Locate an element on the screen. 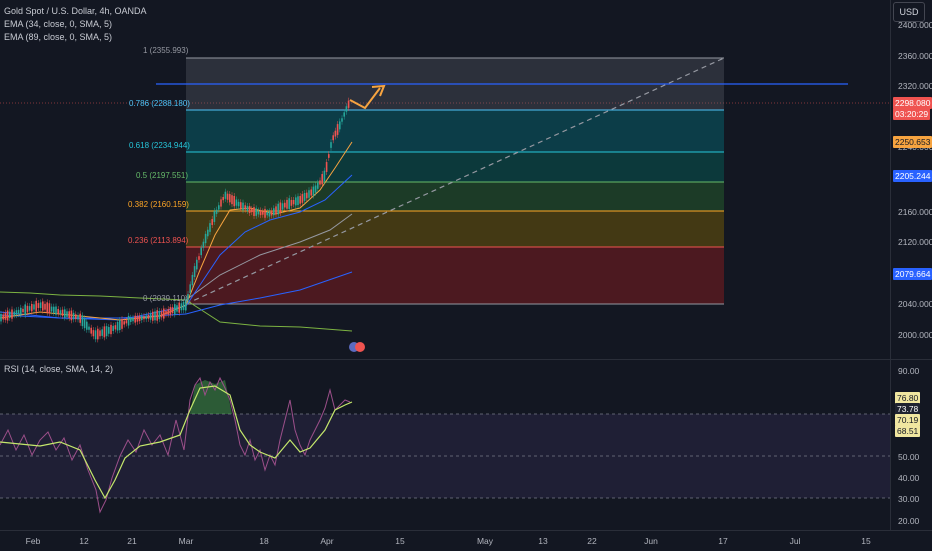 The image size is (932, 551). time-tick: 15 is located at coordinates (400, 541).